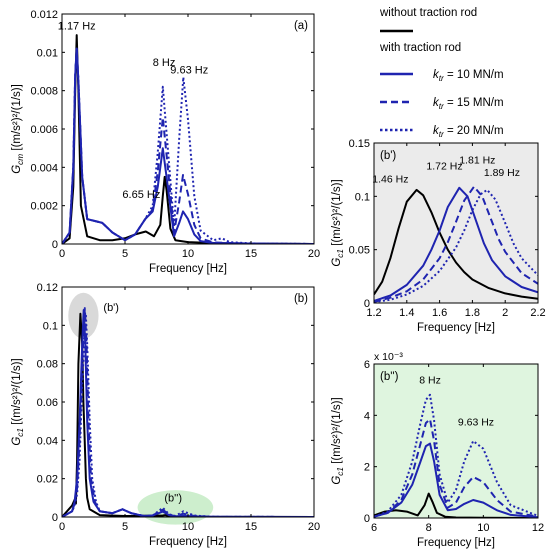  I want to click on x-tick-label: 2, so click(505, 313).